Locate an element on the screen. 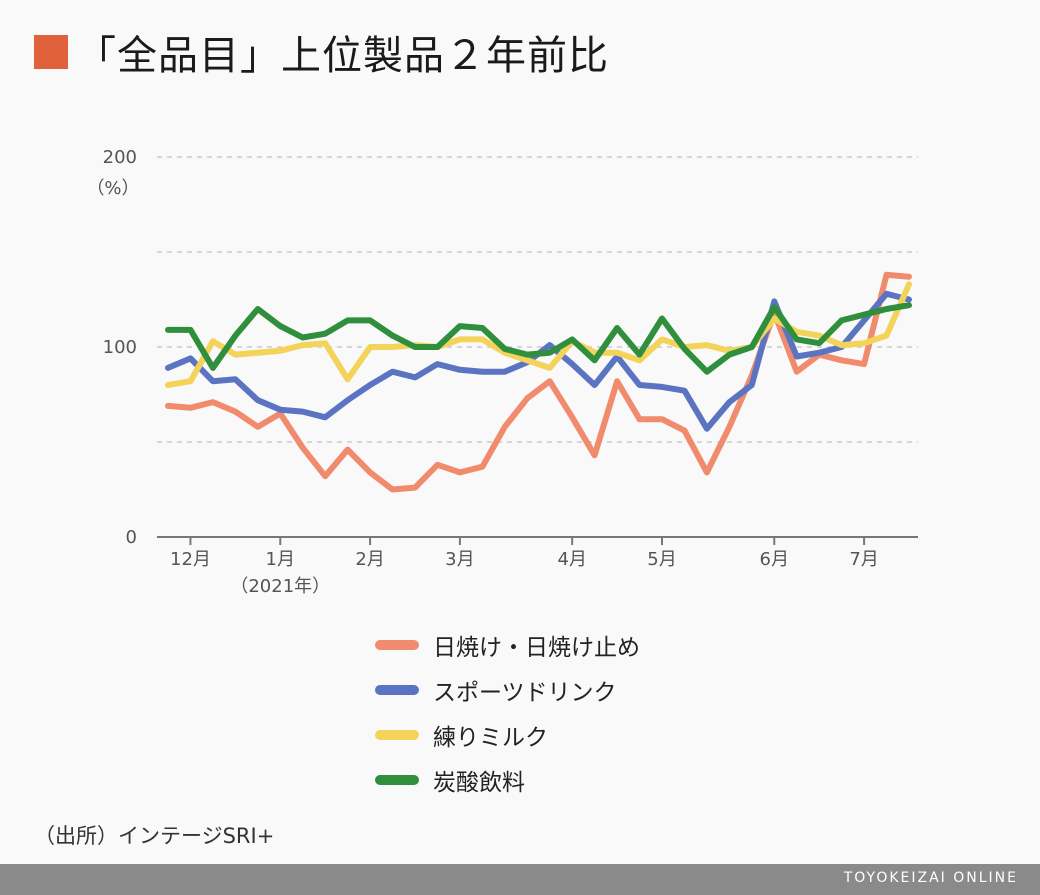  legend-label: 炭酸飲料 is located at coordinates (479, 782).